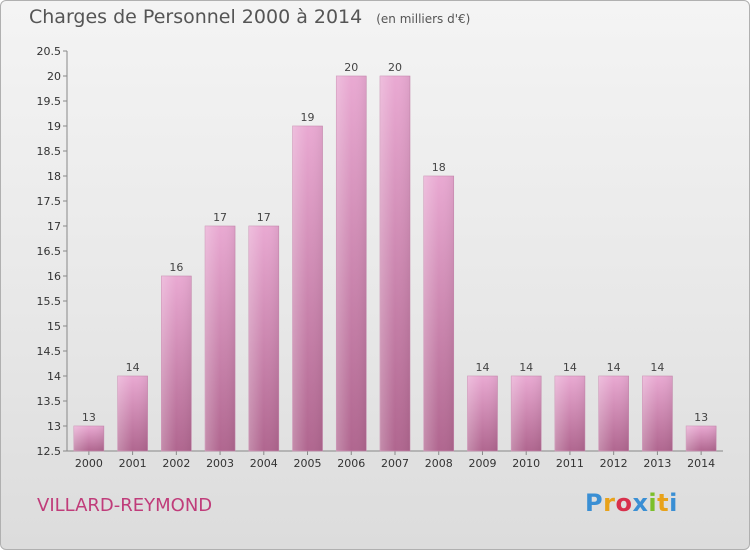 This screenshot has height=550, width=750. What do you see at coordinates (220, 463) in the screenshot?
I see `x-tick-label-2003: 2003` at bounding box center [220, 463].